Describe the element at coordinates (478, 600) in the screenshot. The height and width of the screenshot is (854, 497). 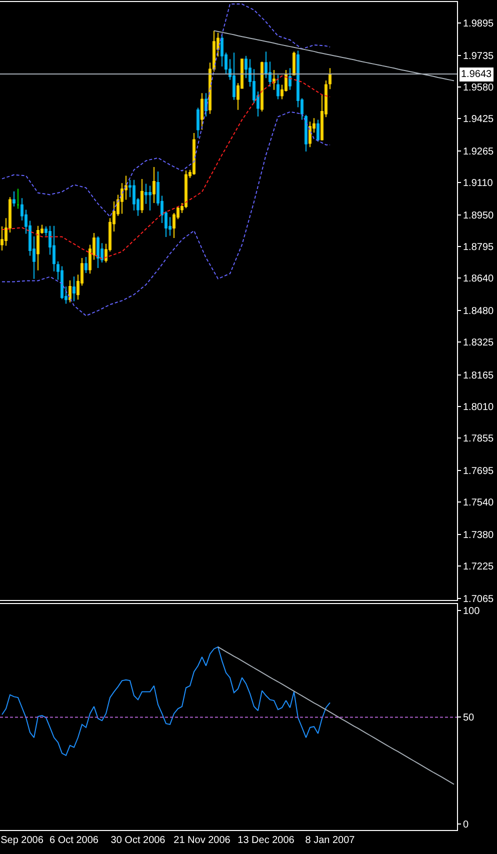
I see `y-tick-label: 1.7065` at that location.